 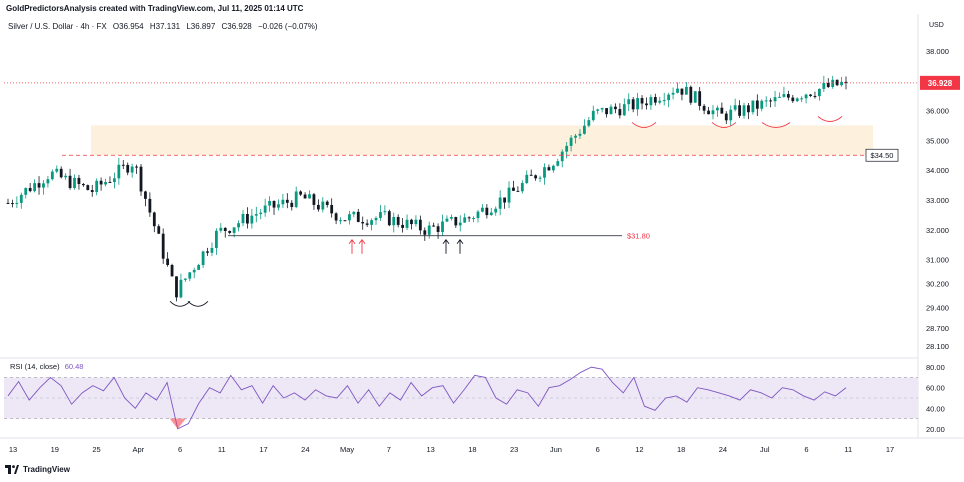 What do you see at coordinates (37, 469) in the screenshot?
I see `tradingview-brand: TradingView` at bounding box center [37, 469].